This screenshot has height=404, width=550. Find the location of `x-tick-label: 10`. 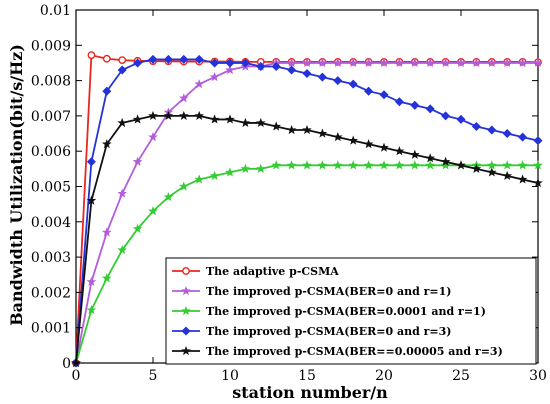

x-tick-label: 10 is located at coordinates (230, 376).